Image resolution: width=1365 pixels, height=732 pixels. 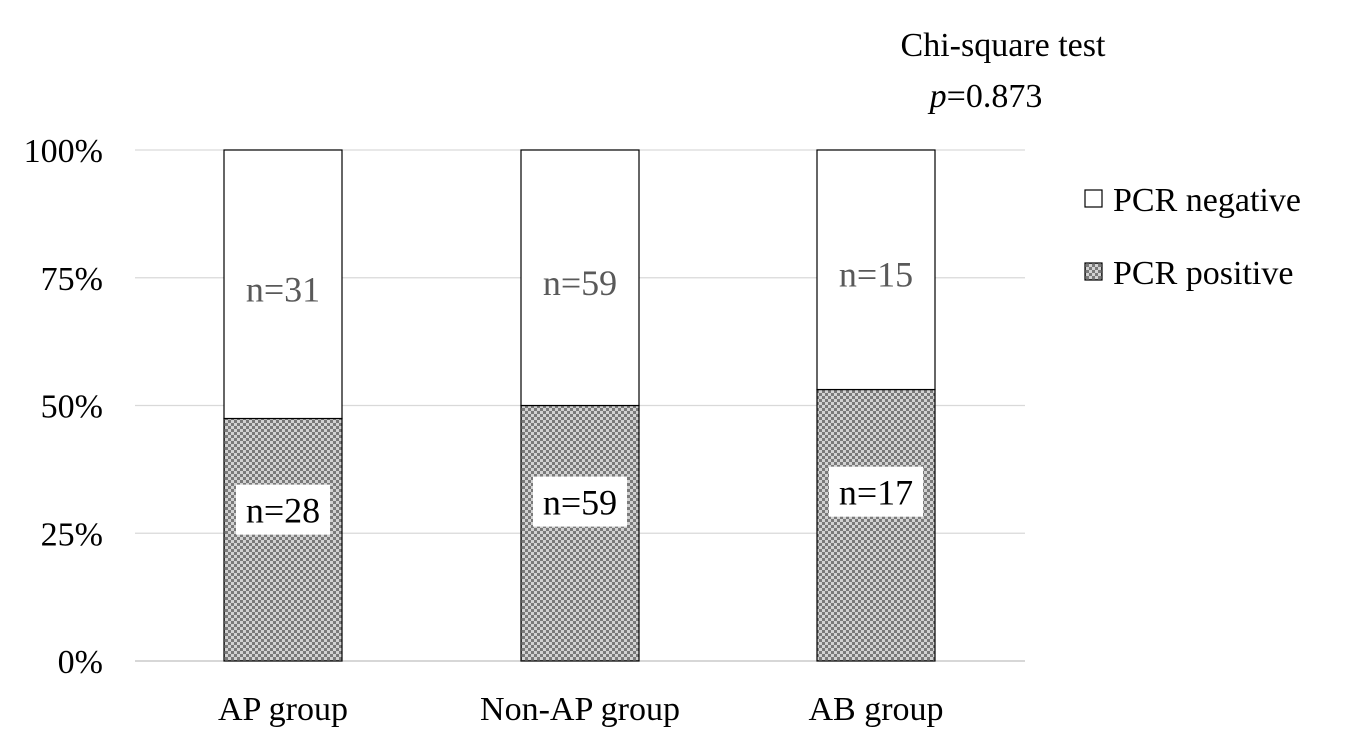 I want to click on x-tick-label: AB group, so click(x=875, y=709).